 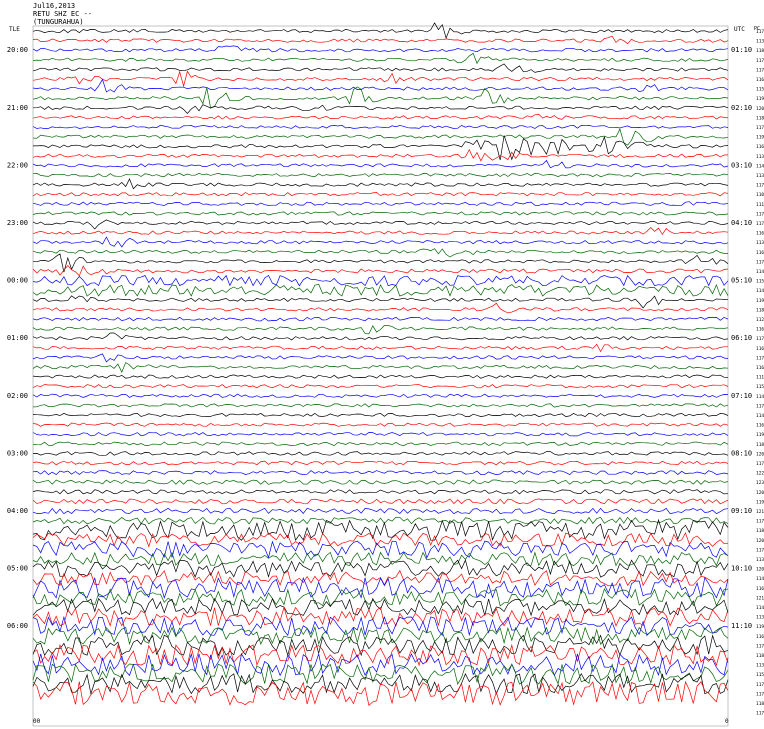 I want to click on left-tick-label: 04:00, so click(x=17, y=511).